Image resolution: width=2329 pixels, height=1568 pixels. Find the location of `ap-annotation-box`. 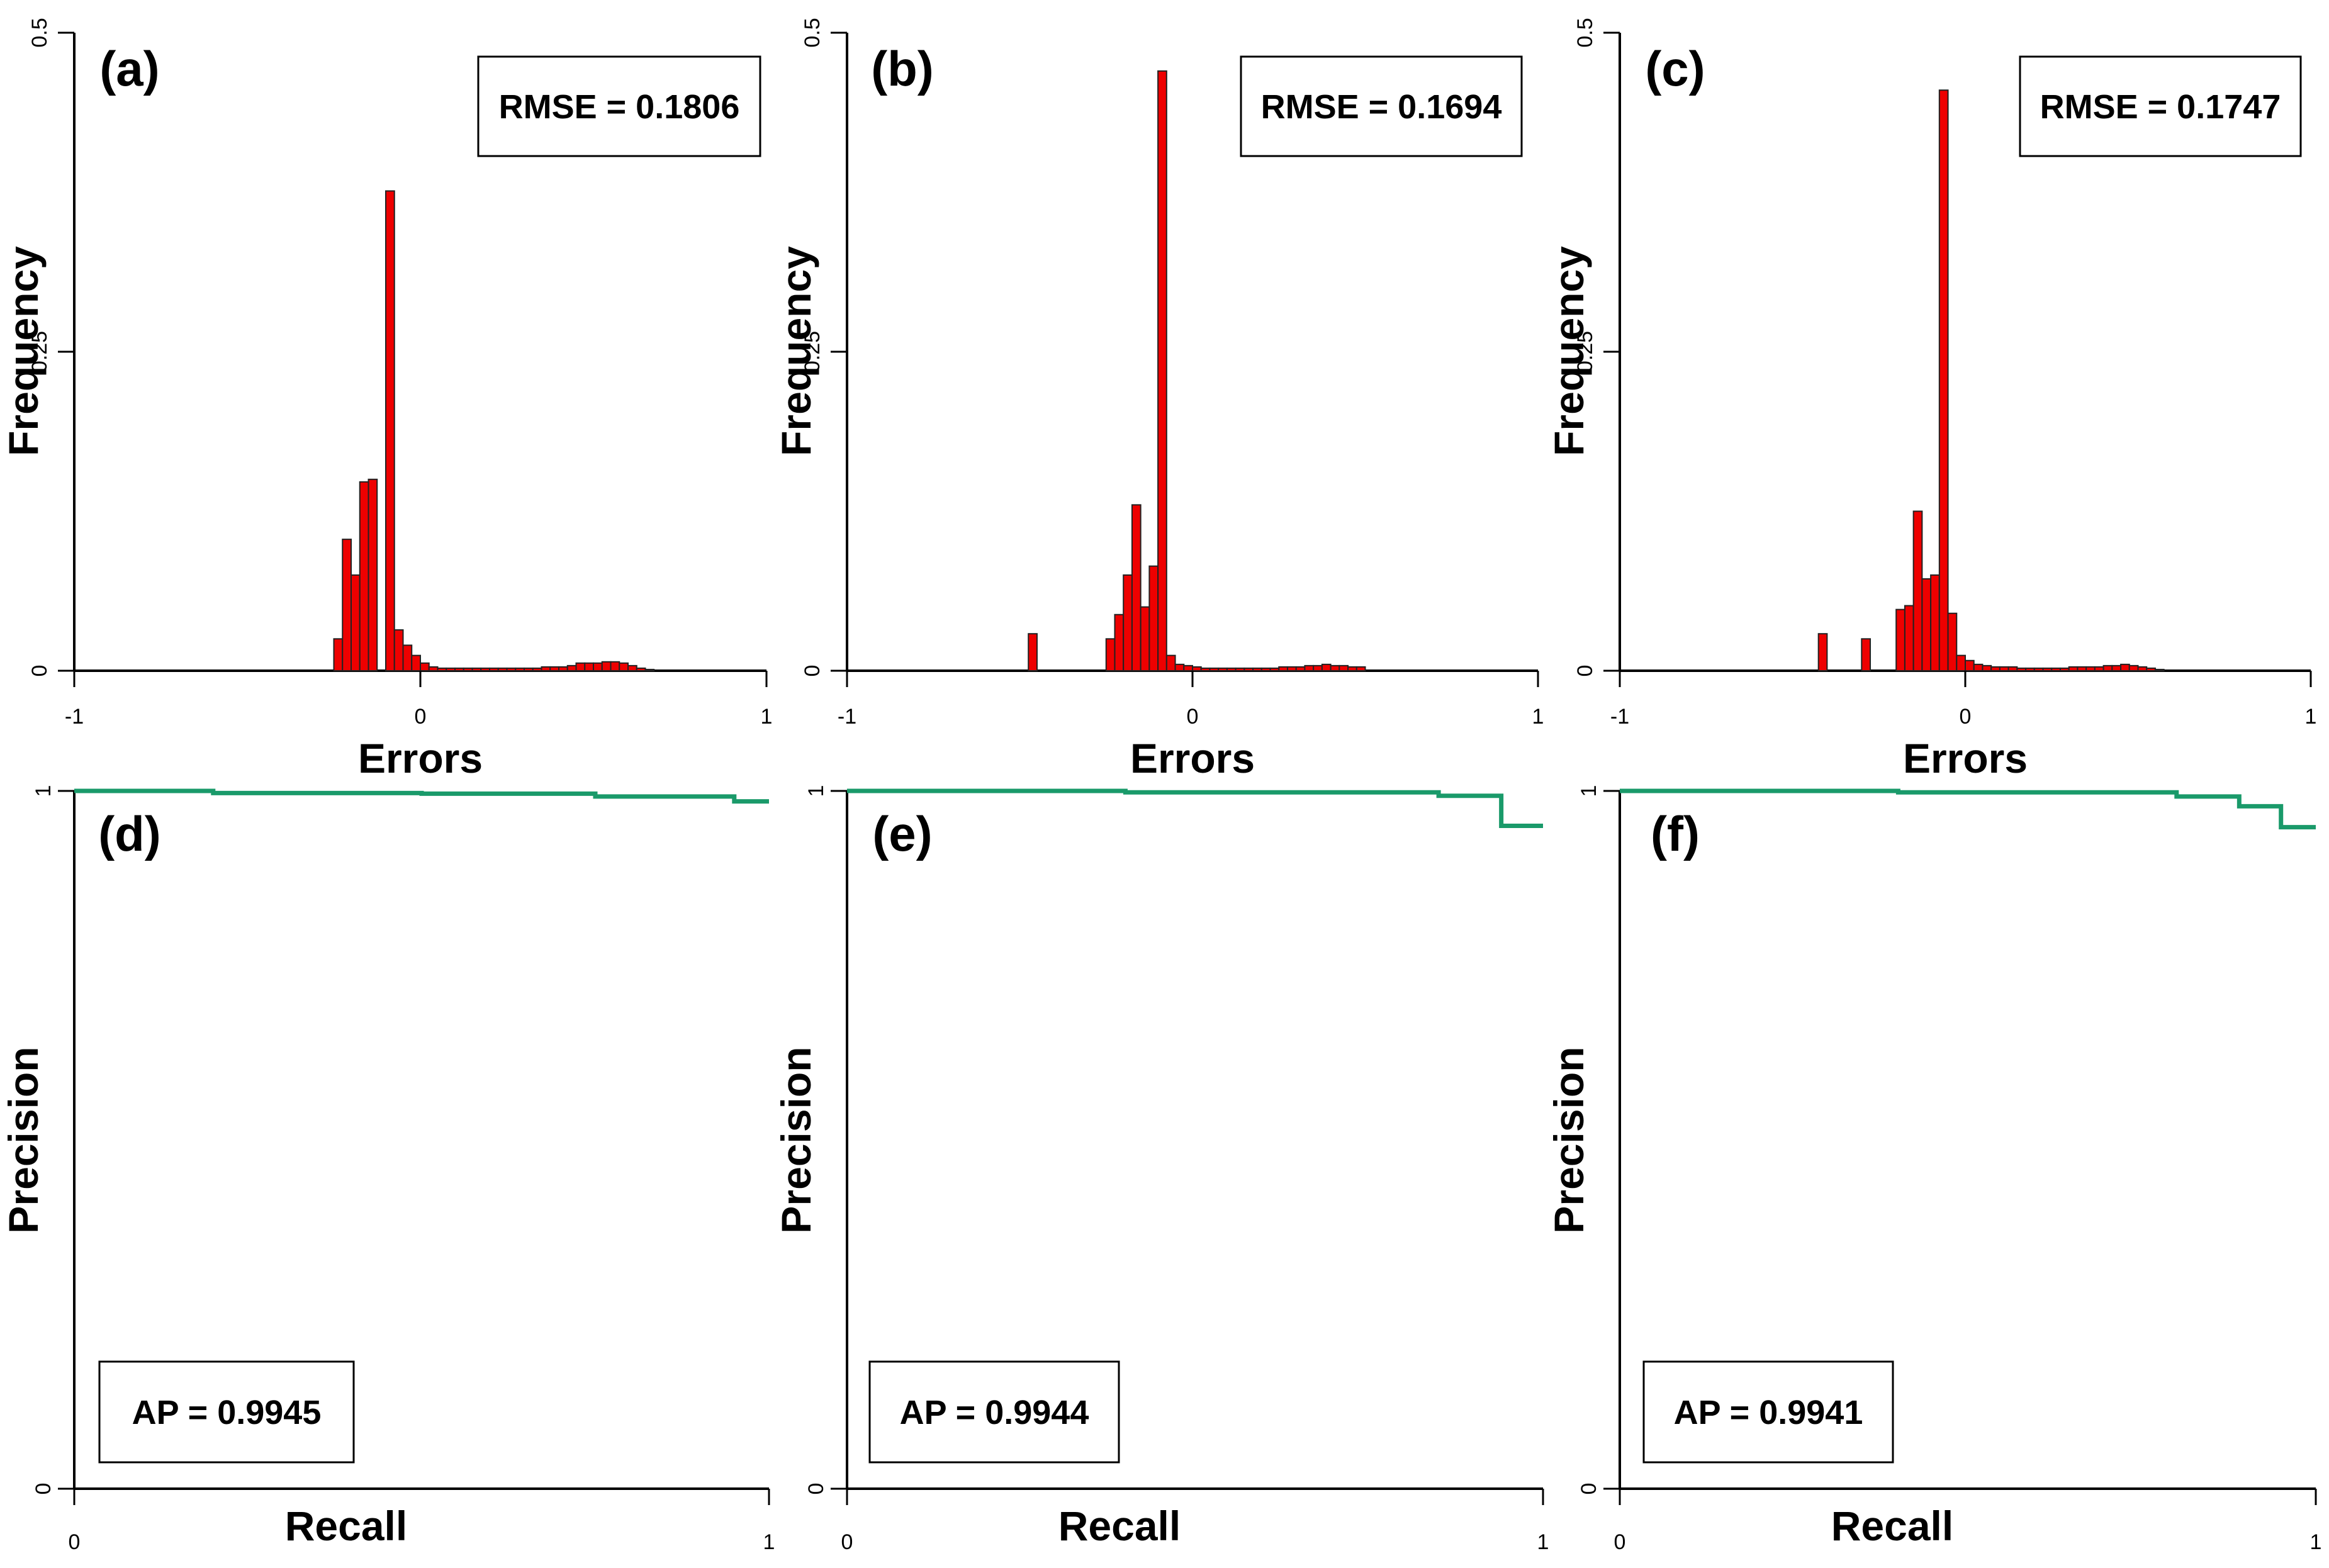

ap-annotation-box is located at coordinates (994, 1412).